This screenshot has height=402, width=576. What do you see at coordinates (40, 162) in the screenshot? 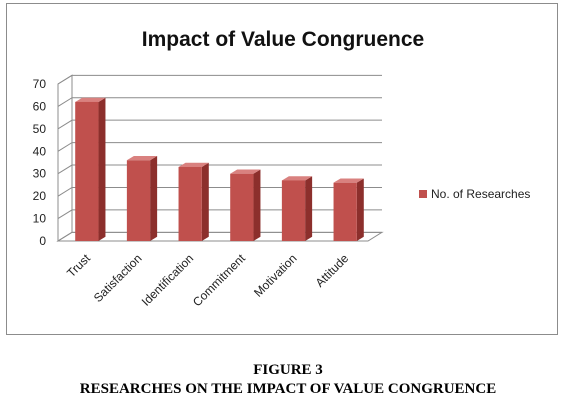
I see `y-axis-ticks: 0 10 20 30 40 50 60 70` at bounding box center [40, 162].